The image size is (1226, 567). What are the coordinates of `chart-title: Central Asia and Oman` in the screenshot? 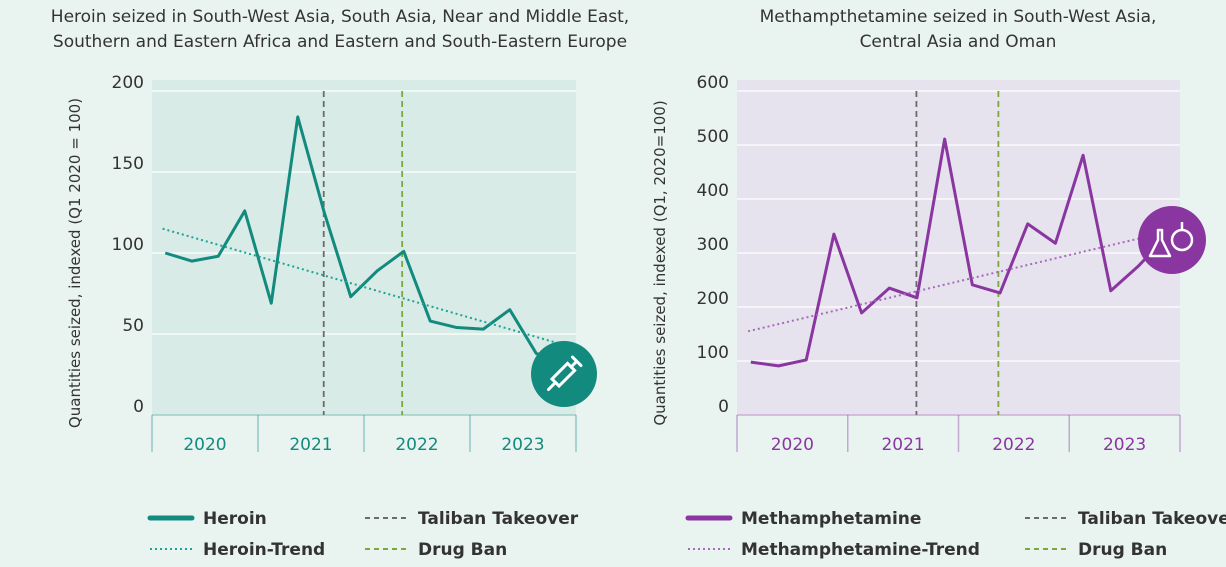 It's located at (958, 42).